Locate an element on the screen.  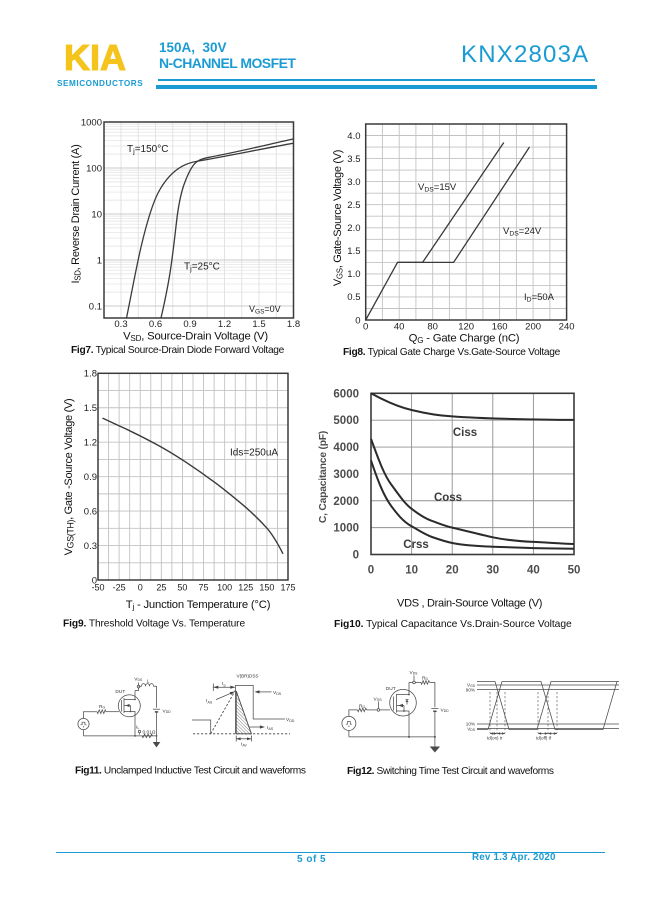
svg-text: ISD, Reverse Drain Current (A) is located at coordinates (76, 214).